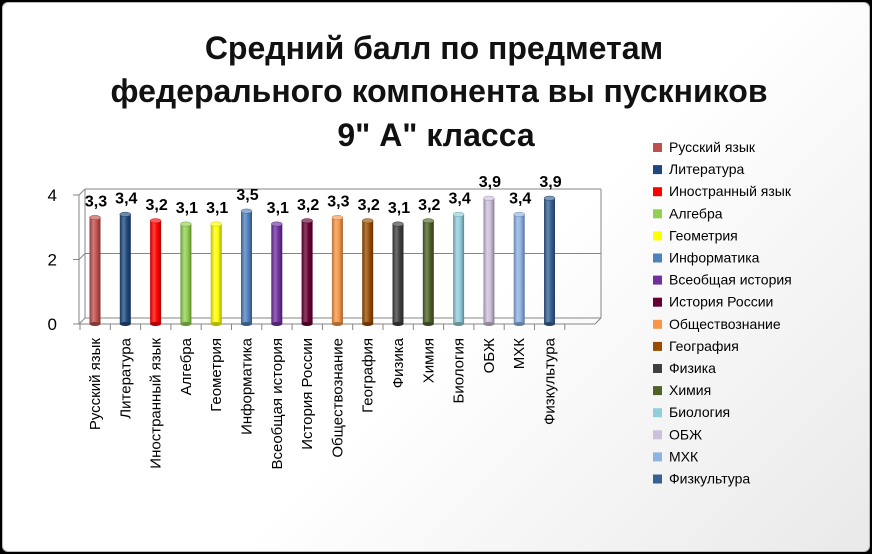  What do you see at coordinates (712, 147) in the screenshot?
I see `legend-label-0: Русский язык` at bounding box center [712, 147].